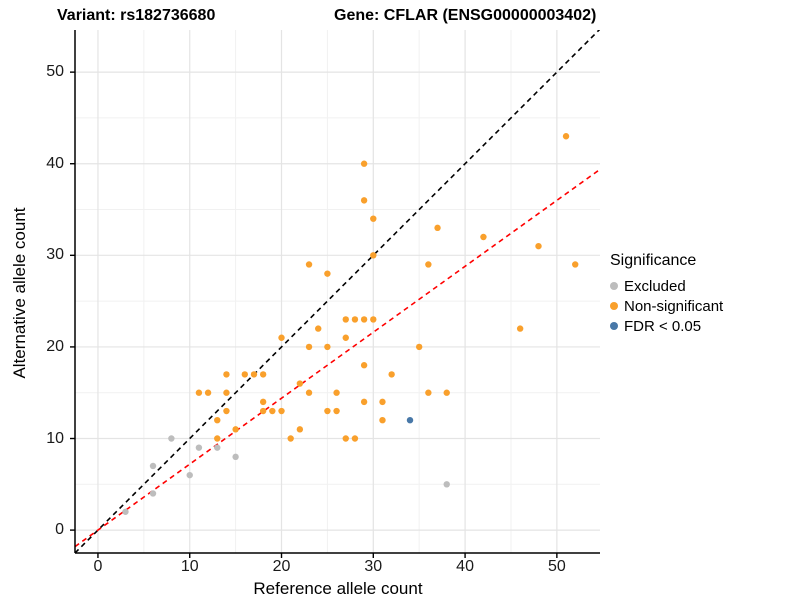  I want to click on x-tick-label: 40, so click(465, 566).